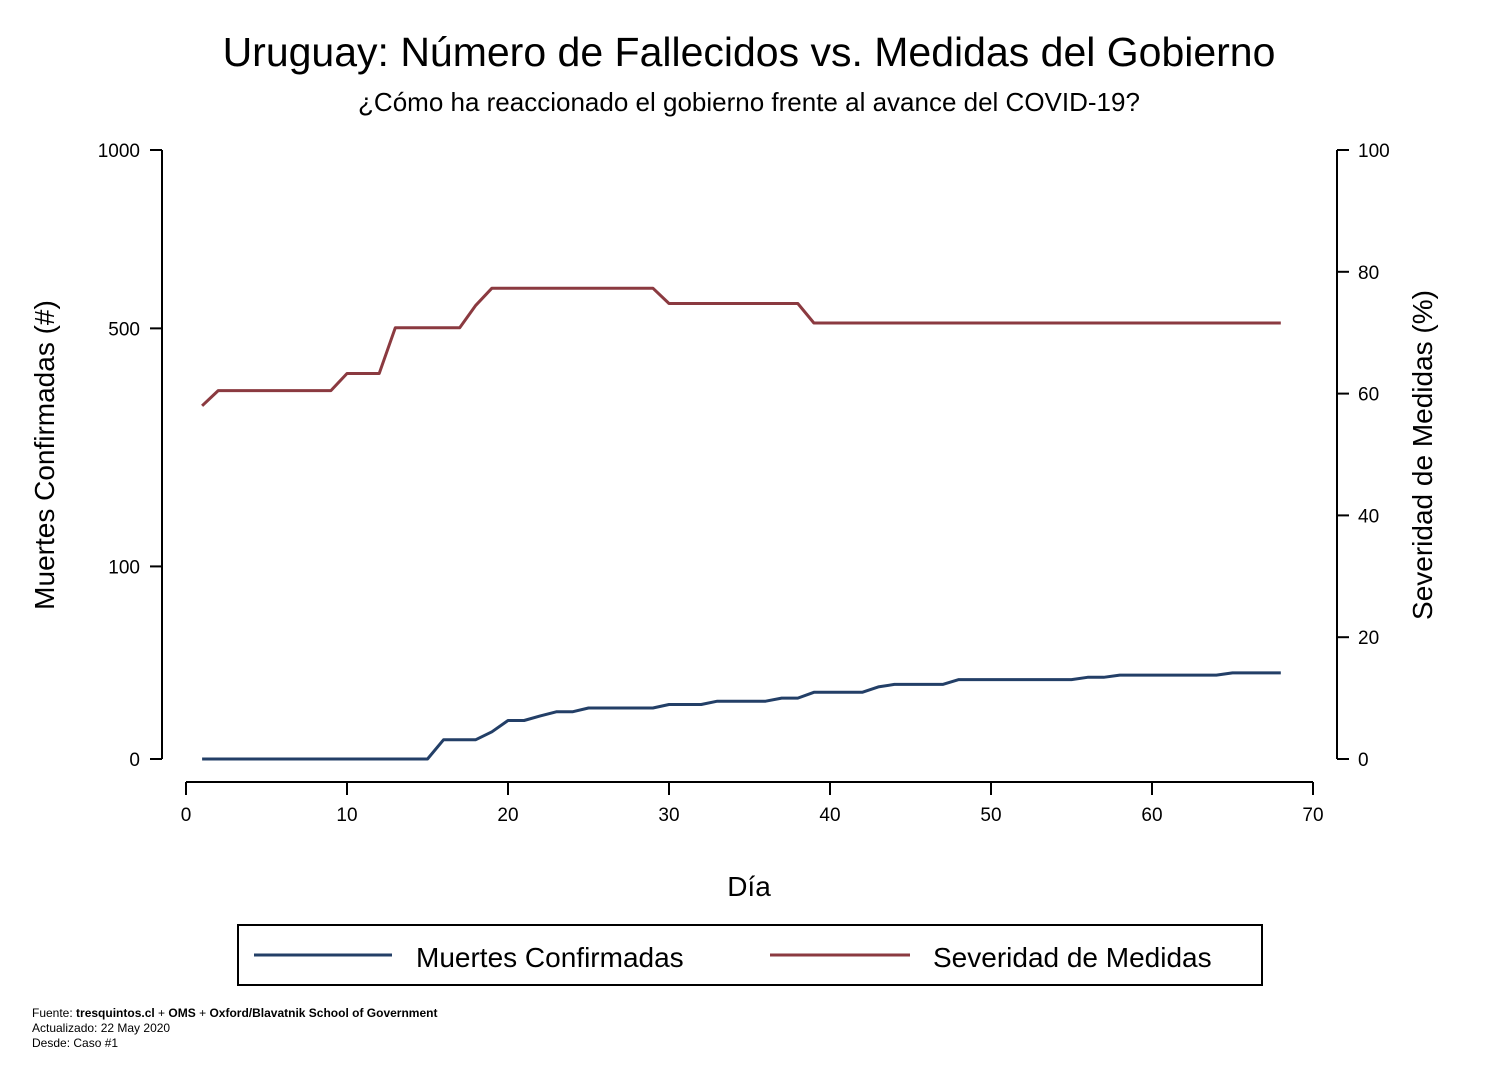  What do you see at coordinates (119, 151) in the screenshot?
I see `left-tick-label: 1000` at bounding box center [119, 151].